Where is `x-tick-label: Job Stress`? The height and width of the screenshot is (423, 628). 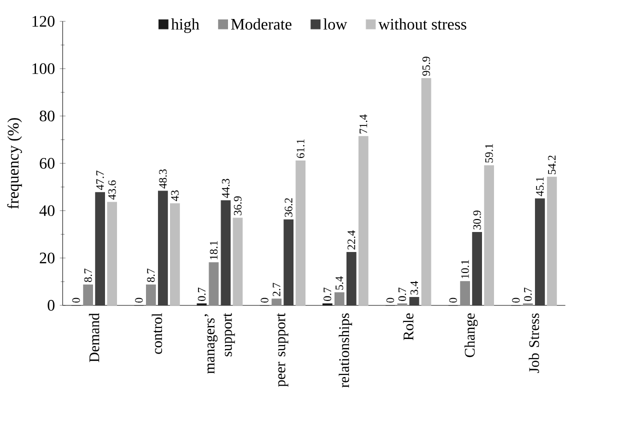
x-tick-label: Job Stress is located at coordinates (534, 344).